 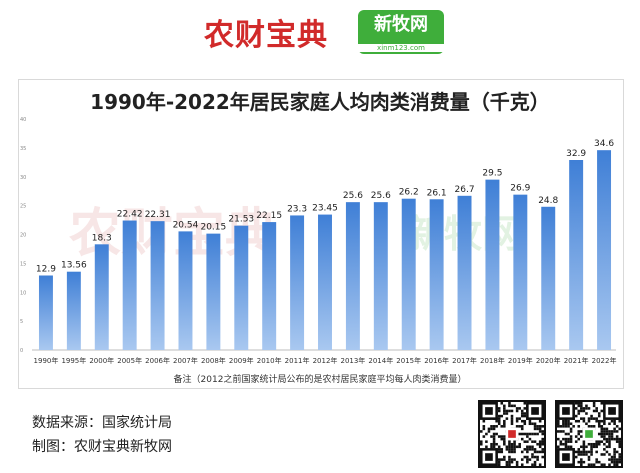 I want to click on y-tick-label: 25, so click(x=23, y=207).